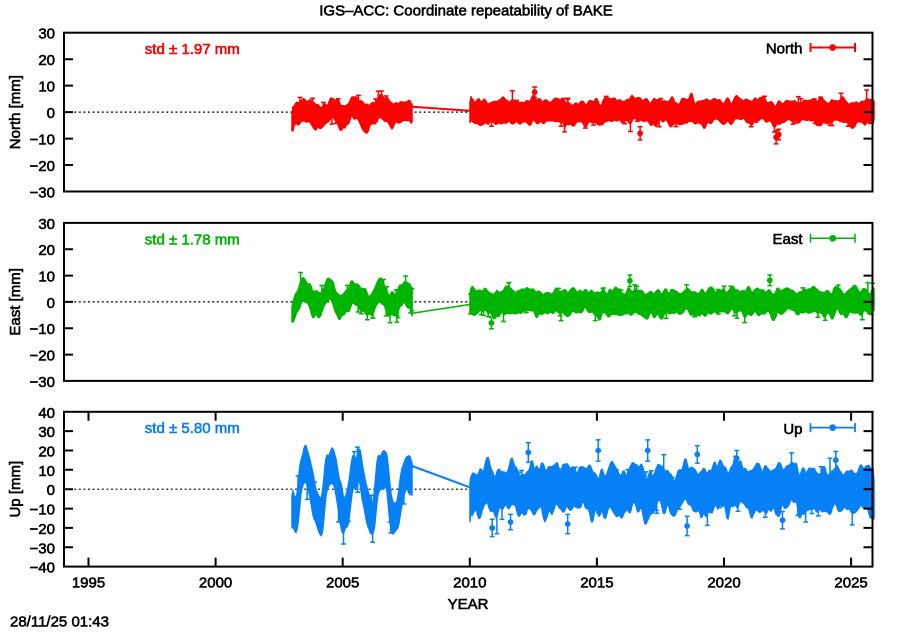 The image size is (900, 635). Describe the element at coordinates (468, 604) in the screenshot. I see `svg-text: YEAR` at that location.